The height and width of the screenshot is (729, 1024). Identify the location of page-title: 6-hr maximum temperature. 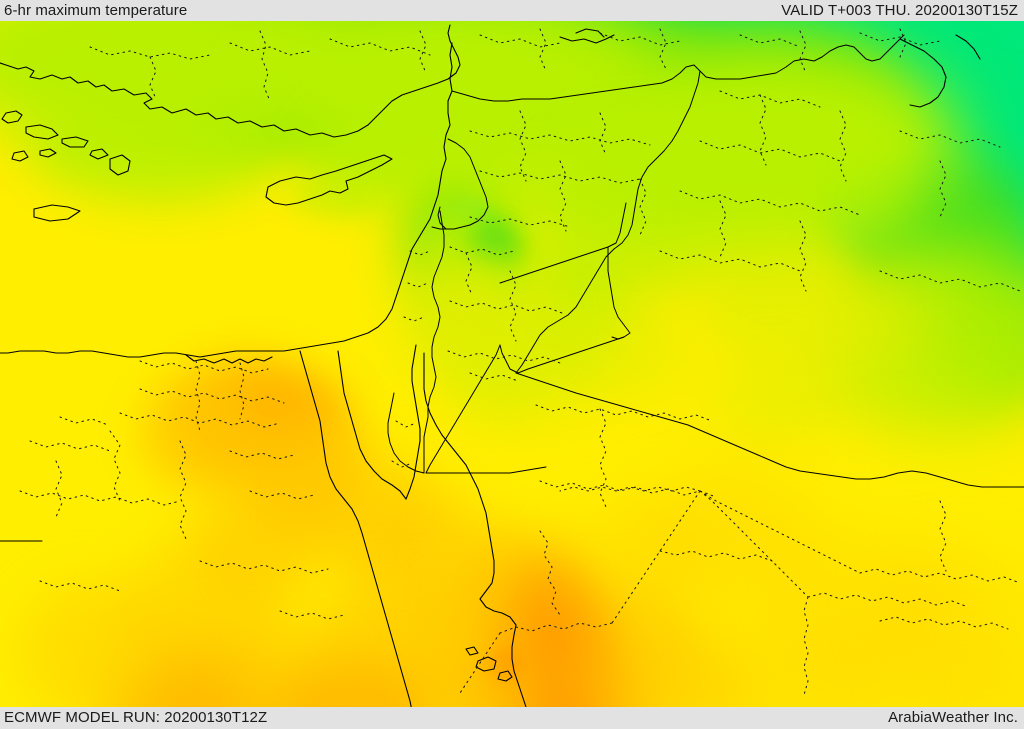
(96, 10).